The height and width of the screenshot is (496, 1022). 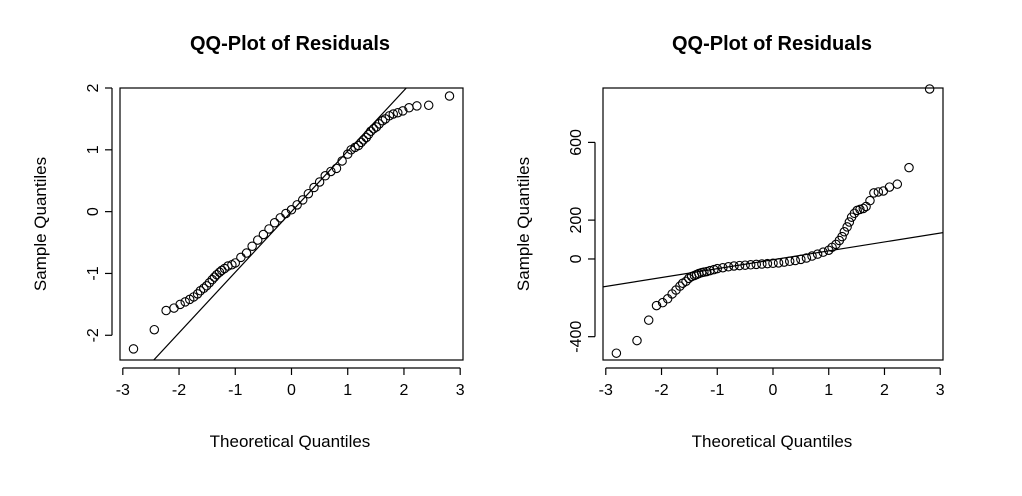 I want to click on x-tick-label: -2, so click(x=179, y=390).